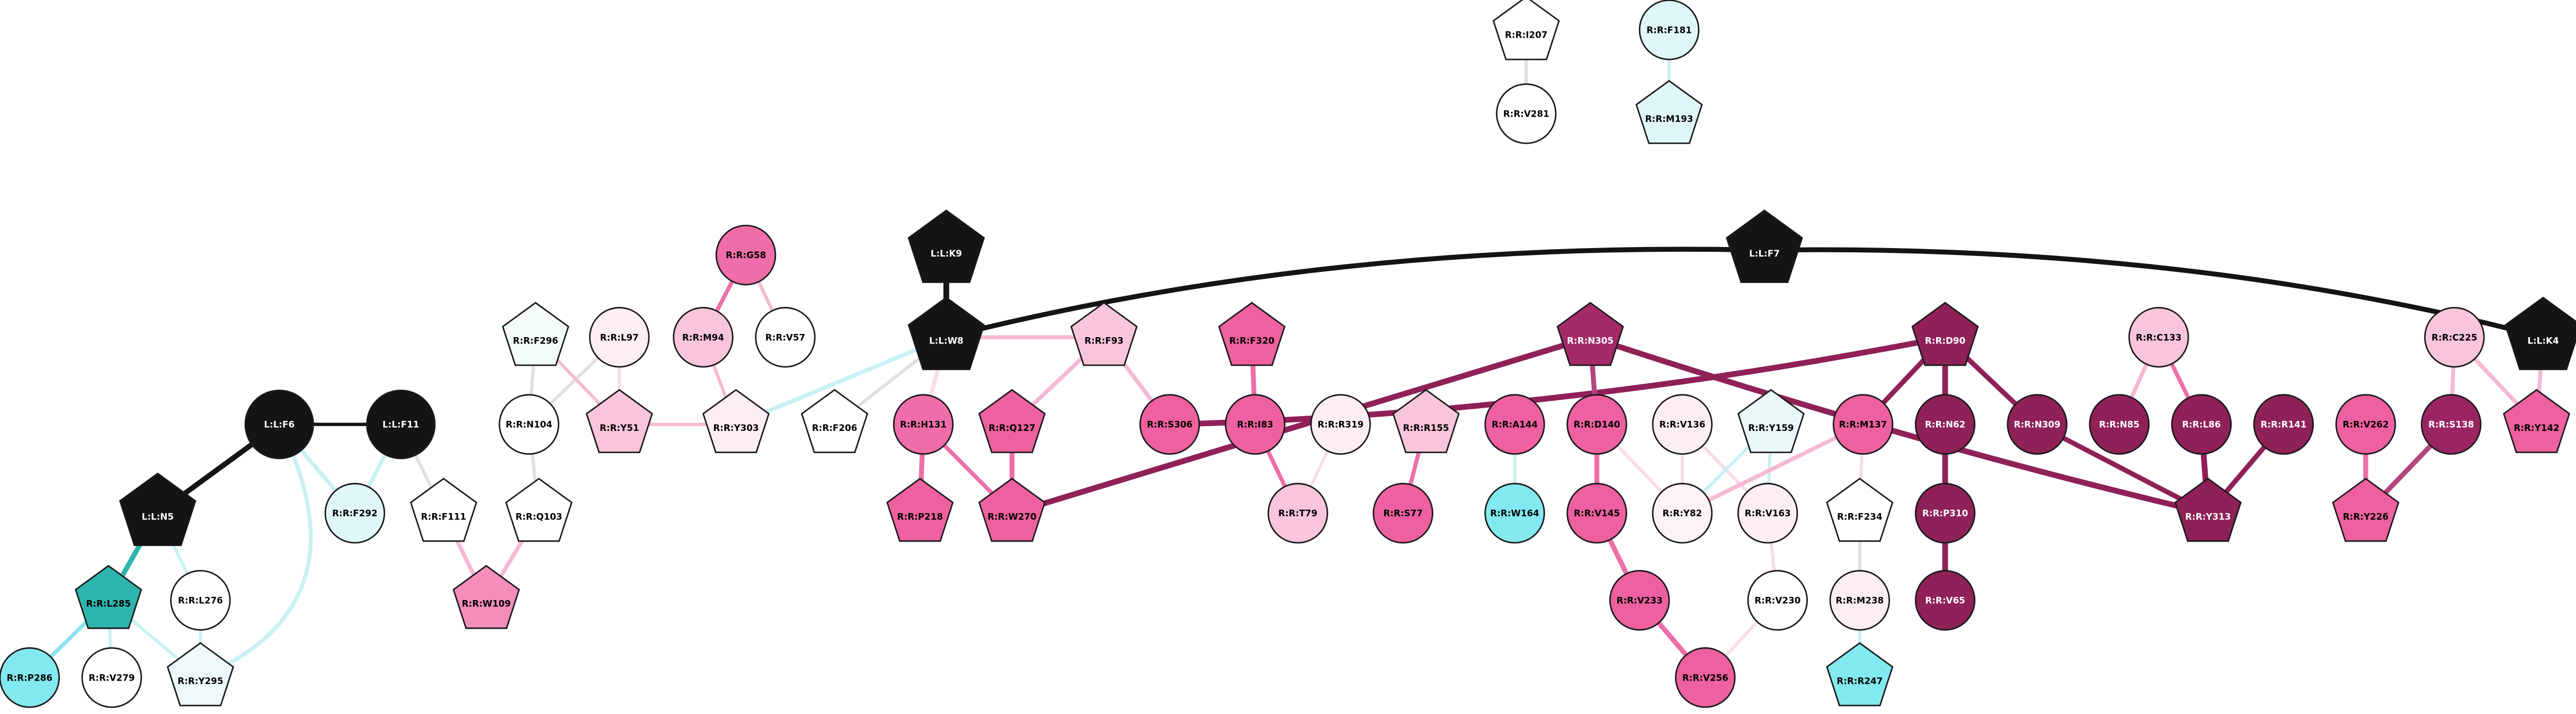 This screenshot has width=2576, height=714. I want to click on node-R:R:F292: R:R:F292, so click(355, 513).